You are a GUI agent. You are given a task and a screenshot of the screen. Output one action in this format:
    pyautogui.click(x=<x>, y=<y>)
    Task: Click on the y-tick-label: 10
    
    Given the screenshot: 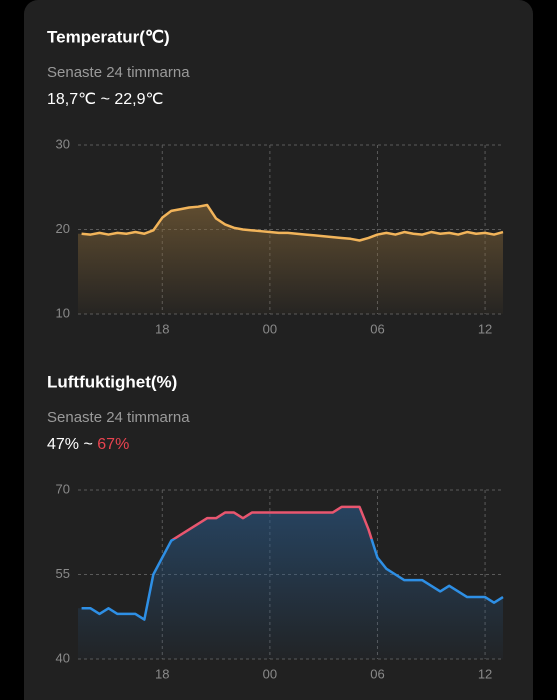 What is the action you would take?
    pyautogui.click(x=63, y=312)
    